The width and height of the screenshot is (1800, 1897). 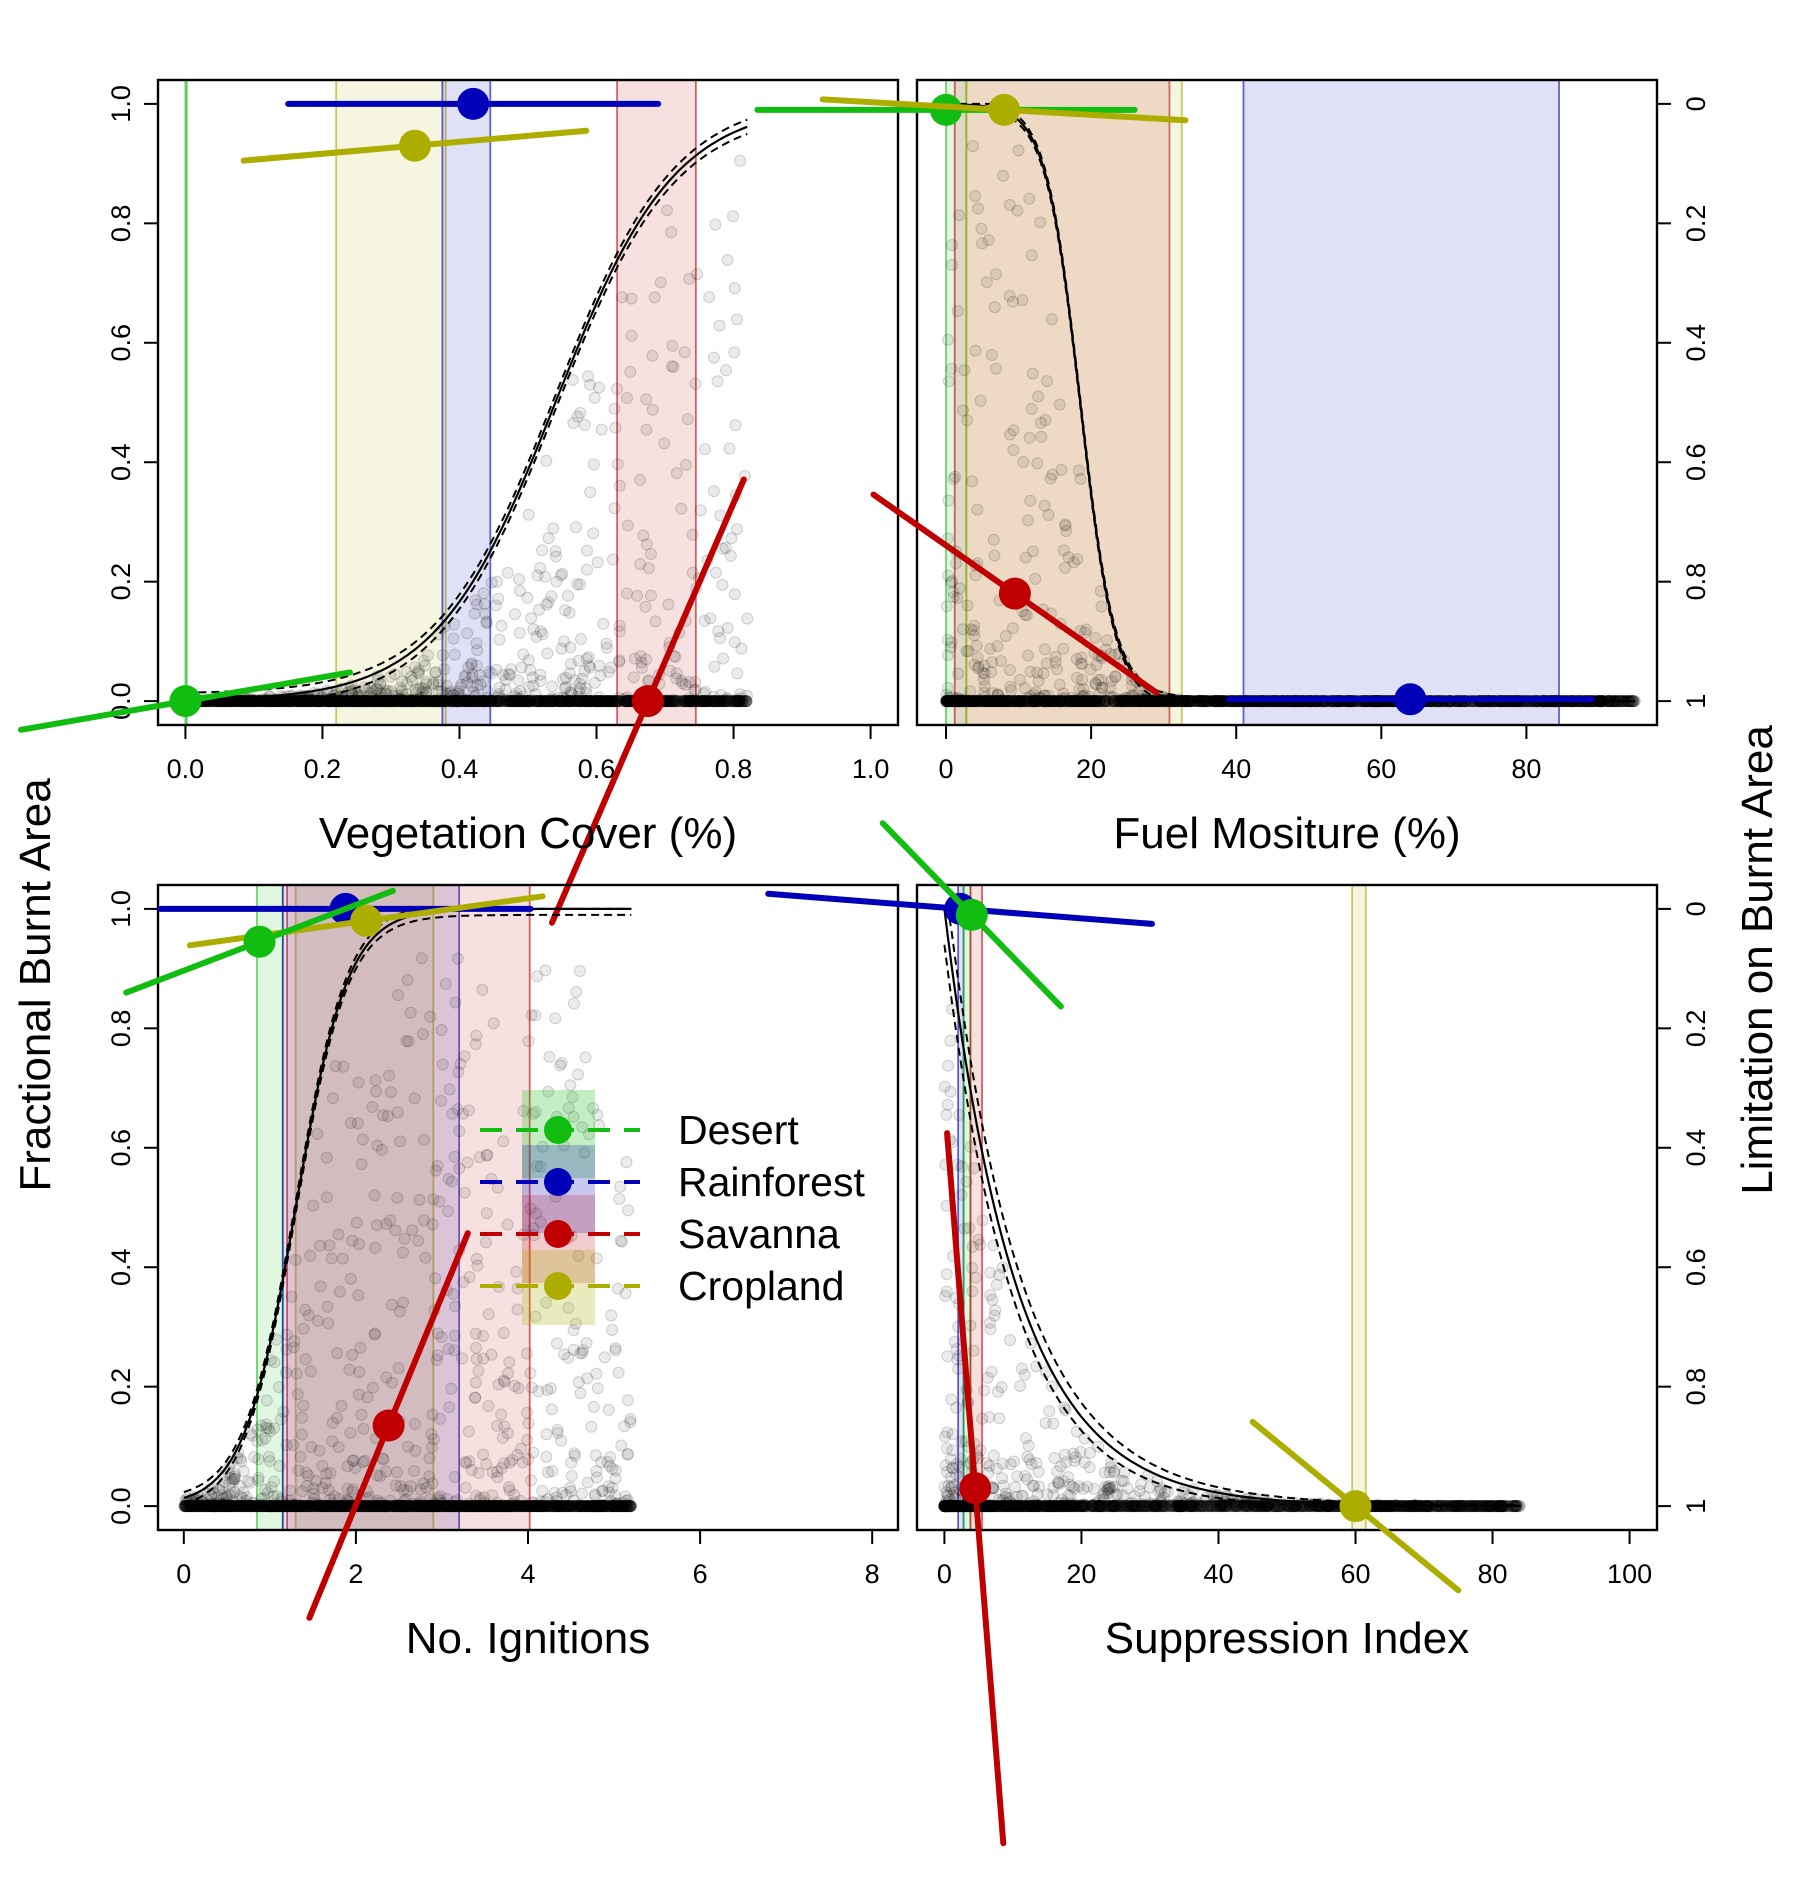 What do you see at coordinates (121, 104) in the screenshot?
I see `y-tick-label: 1.0` at bounding box center [121, 104].